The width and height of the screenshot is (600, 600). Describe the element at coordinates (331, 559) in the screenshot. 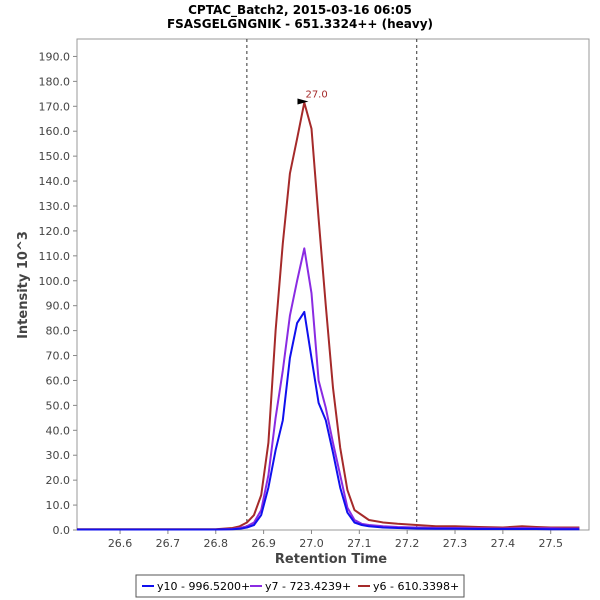

I see `x-axis-label: Retention Time` at that location.